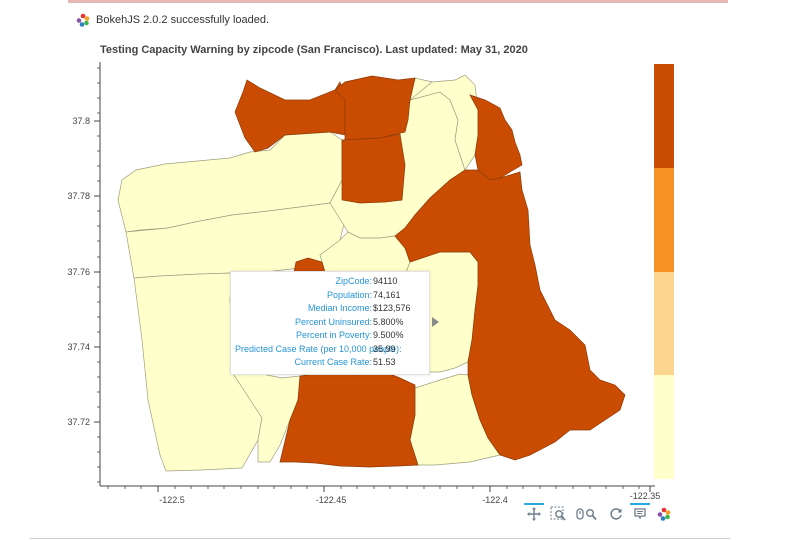  I want to click on wheel-zoom-icon, so click(586, 514).